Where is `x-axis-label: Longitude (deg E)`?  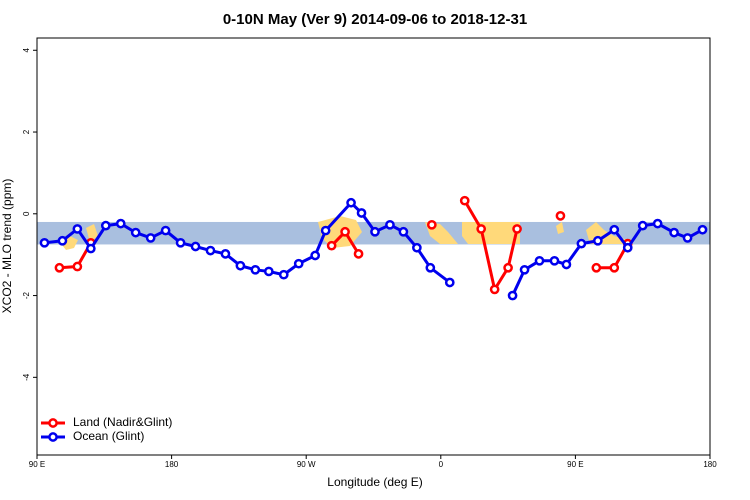 x-axis-label: Longitude (deg E) is located at coordinates (374, 482).